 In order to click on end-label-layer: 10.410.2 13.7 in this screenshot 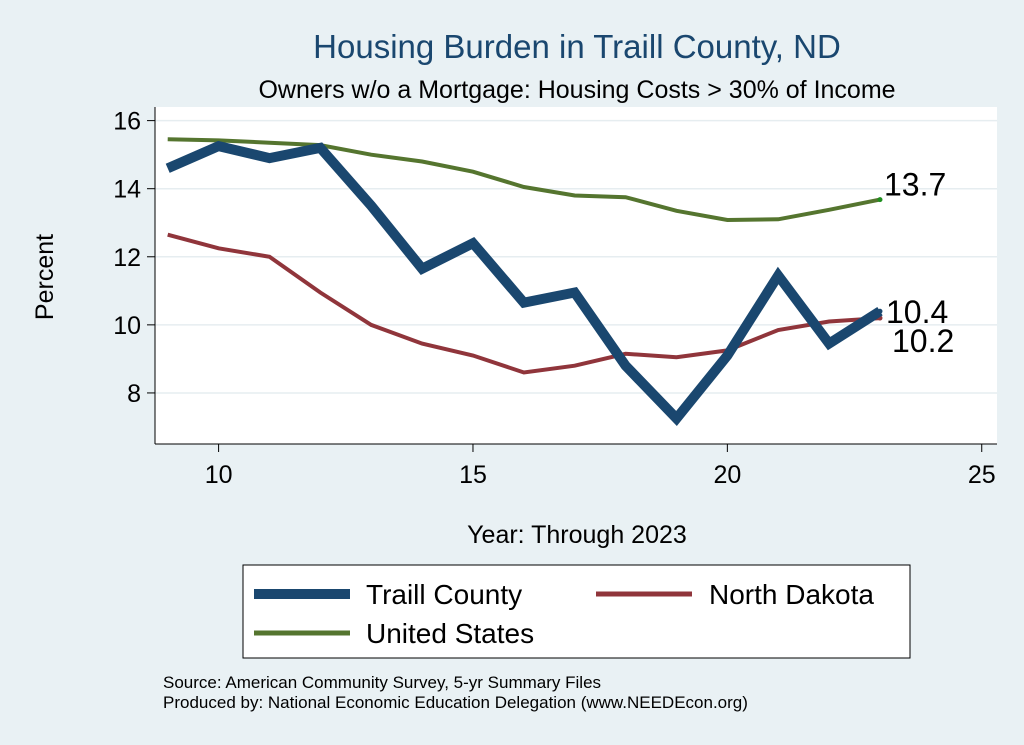, I will do `click(919, 263)`.